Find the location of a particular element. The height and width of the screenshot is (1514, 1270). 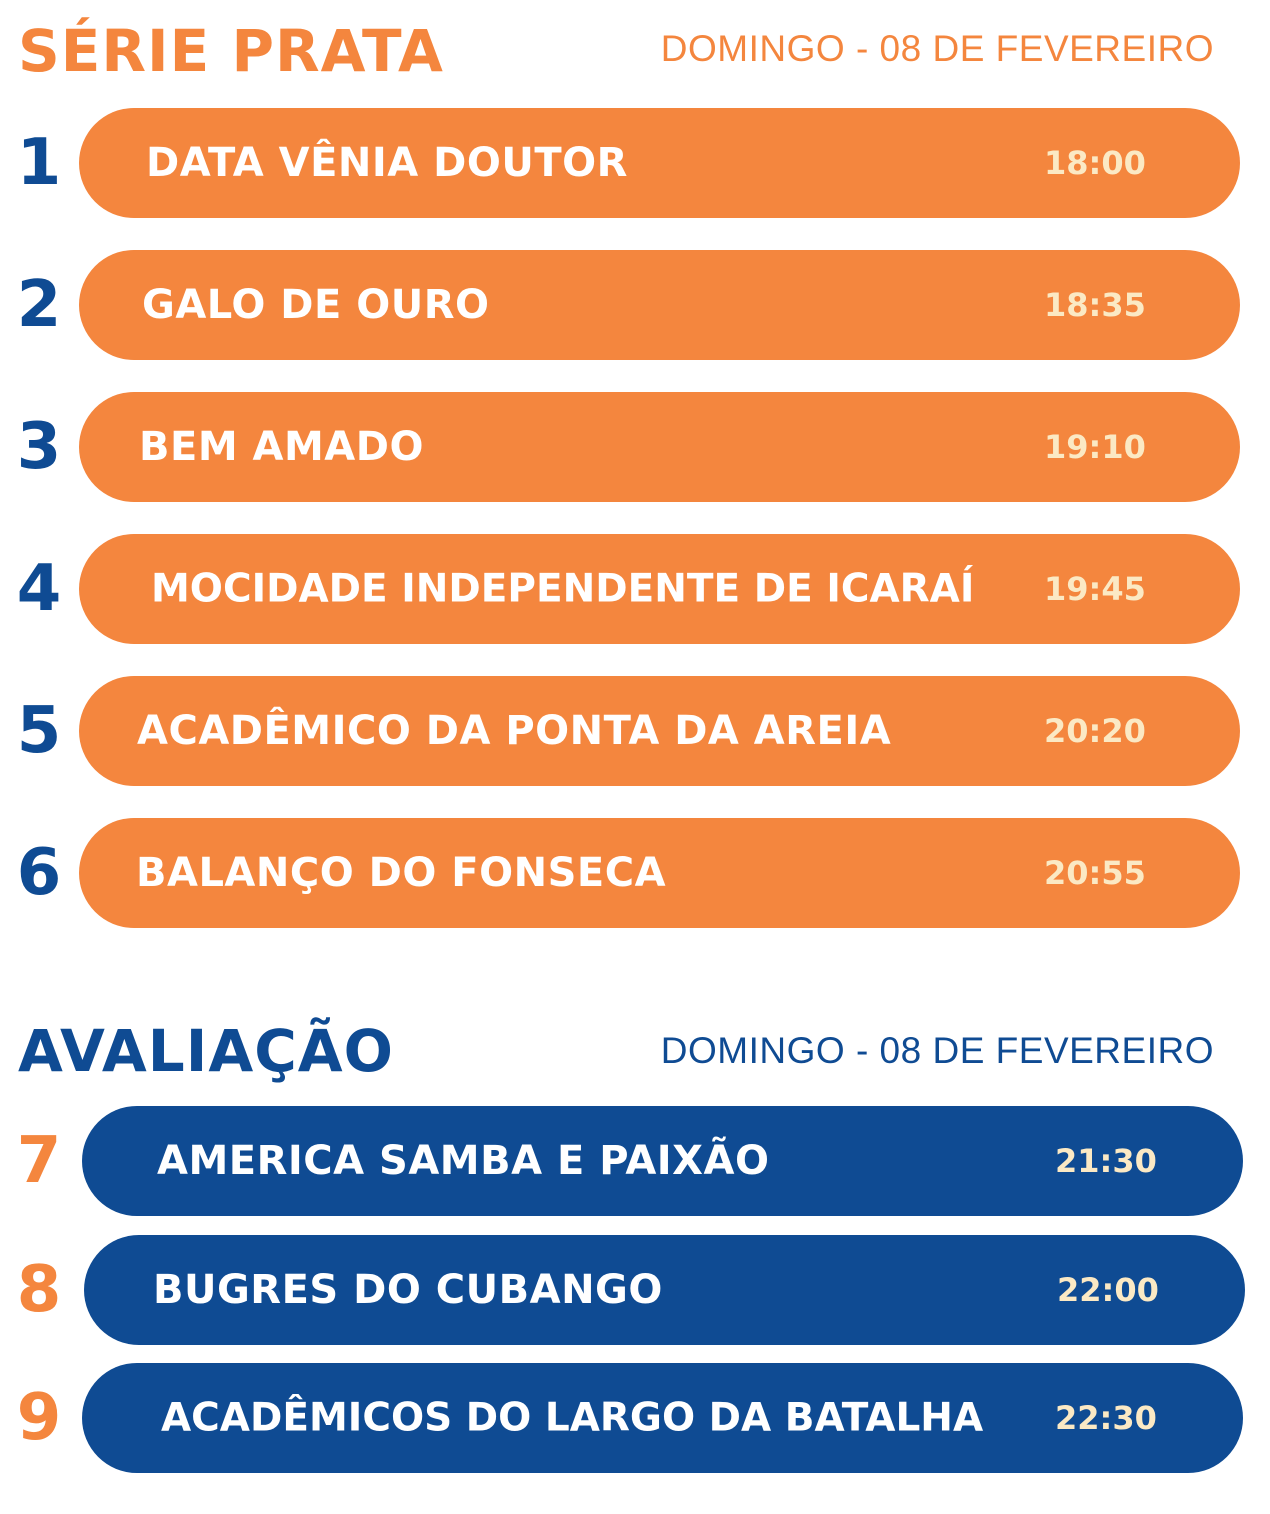

schedule-row-3: 3 BEM AMADO 19:10 is located at coordinates (635, 447).